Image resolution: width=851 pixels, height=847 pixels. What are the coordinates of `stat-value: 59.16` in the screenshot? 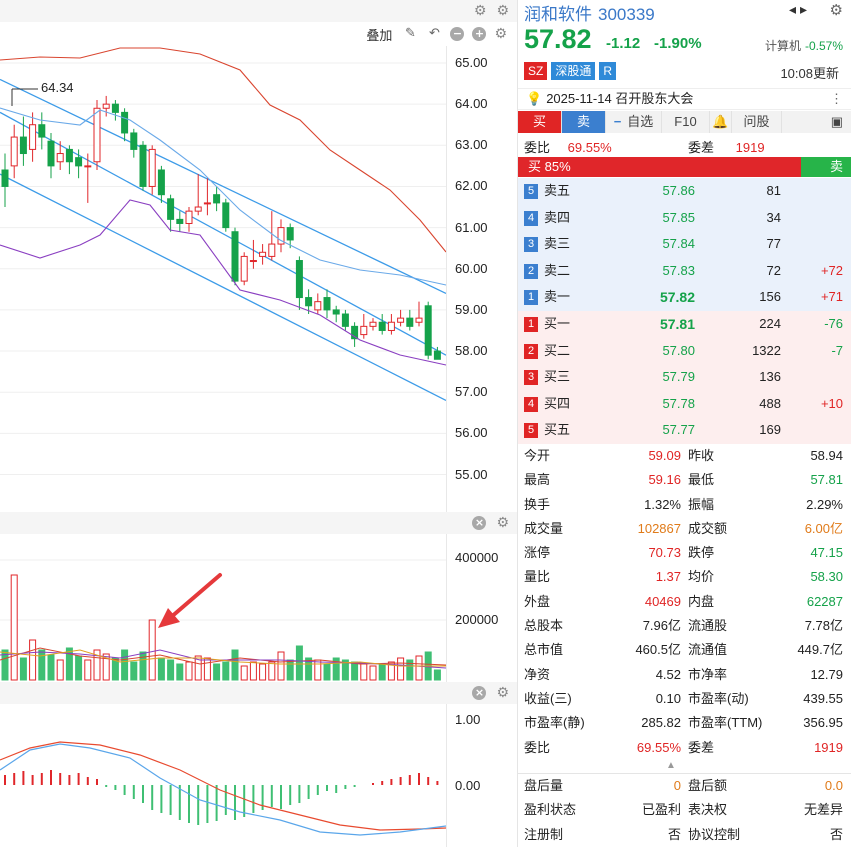 It's located at (664, 480).